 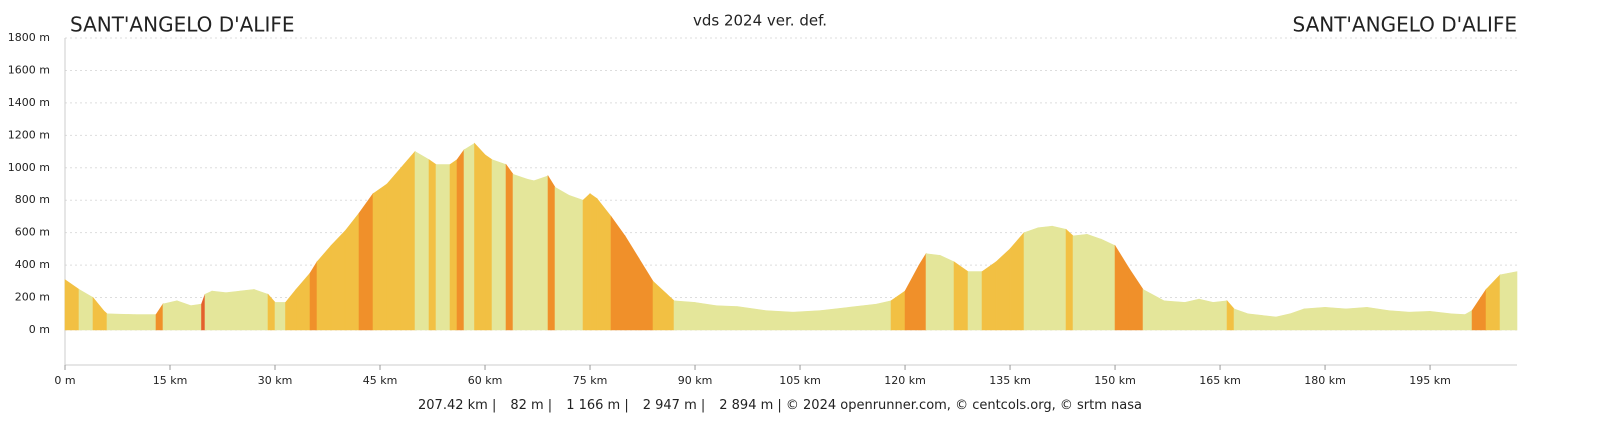 I want to click on chart-title: vds 2024 ver. def., so click(x=760, y=21).